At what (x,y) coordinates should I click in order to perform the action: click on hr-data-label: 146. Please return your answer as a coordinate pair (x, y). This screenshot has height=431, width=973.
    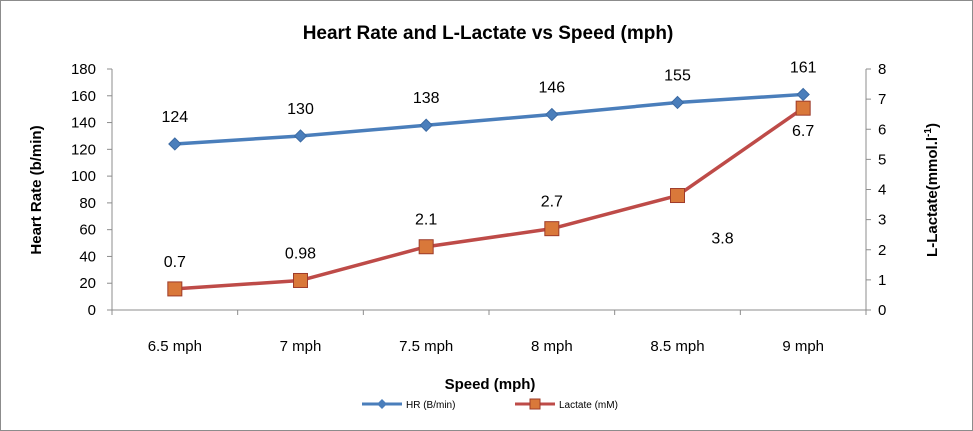
    Looking at the image, I should click on (551, 88).